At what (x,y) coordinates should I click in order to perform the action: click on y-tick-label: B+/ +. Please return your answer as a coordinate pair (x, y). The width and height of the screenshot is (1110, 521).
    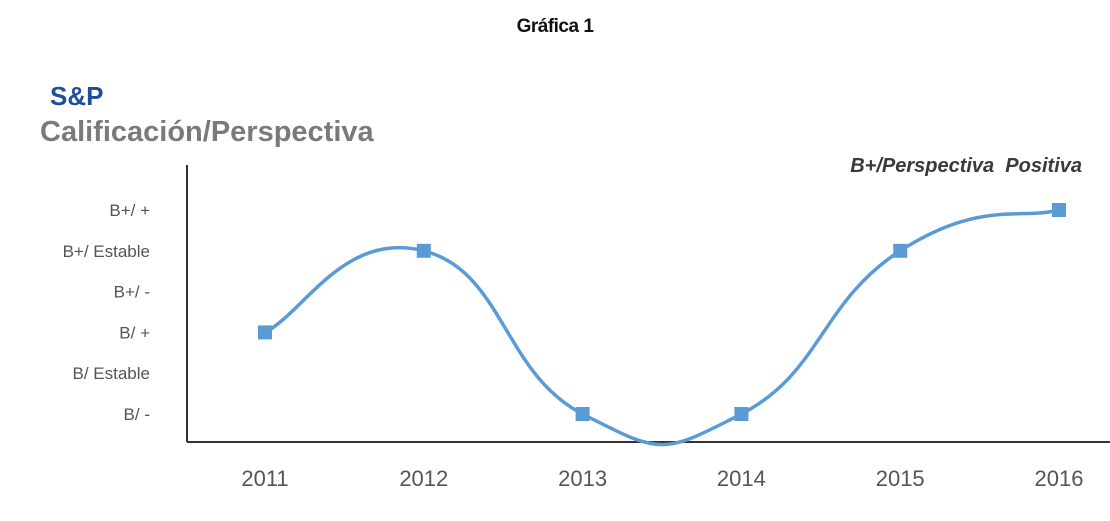
    Looking at the image, I should click on (129, 210).